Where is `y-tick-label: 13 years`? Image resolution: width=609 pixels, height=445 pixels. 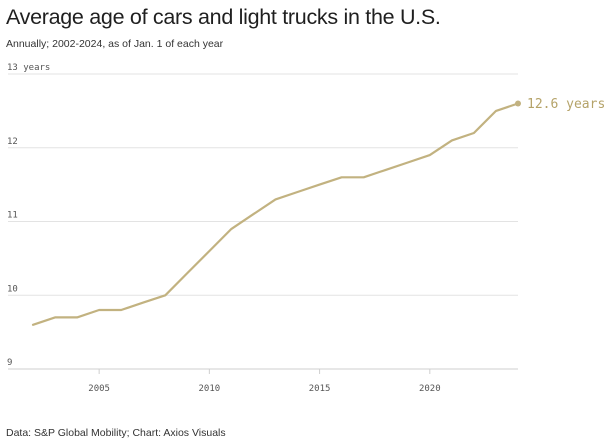 y-tick-label: 13 years is located at coordinates (28, 68).